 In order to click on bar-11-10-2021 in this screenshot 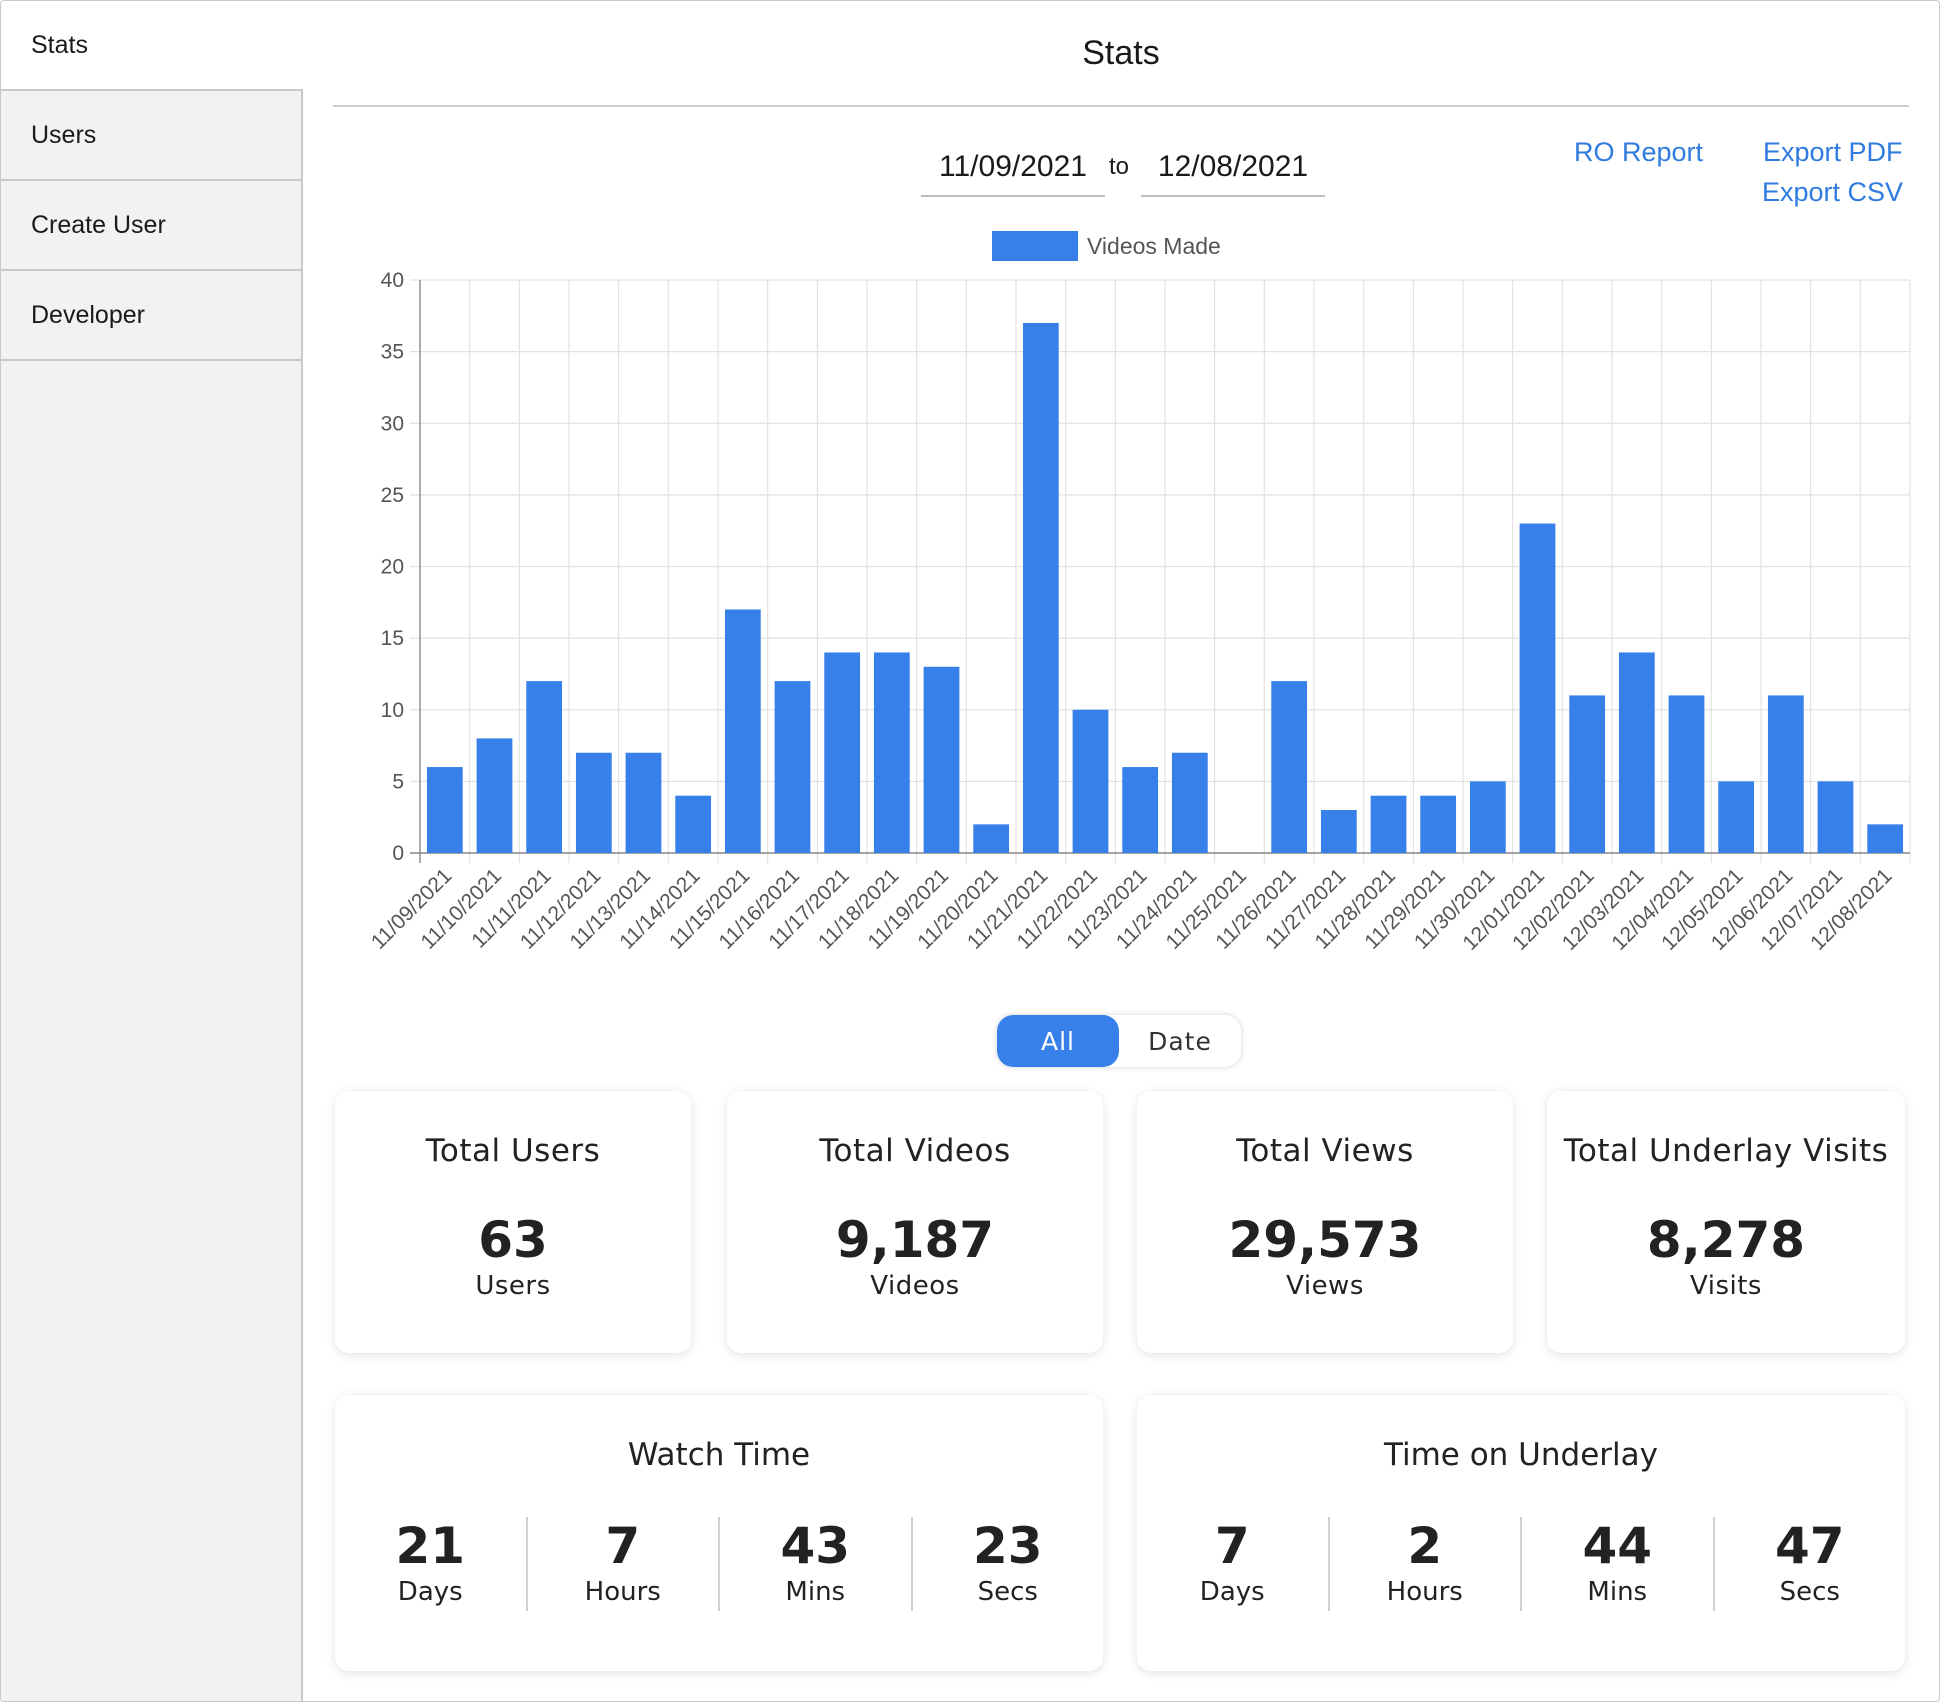, I will do `click(494, 795)`.